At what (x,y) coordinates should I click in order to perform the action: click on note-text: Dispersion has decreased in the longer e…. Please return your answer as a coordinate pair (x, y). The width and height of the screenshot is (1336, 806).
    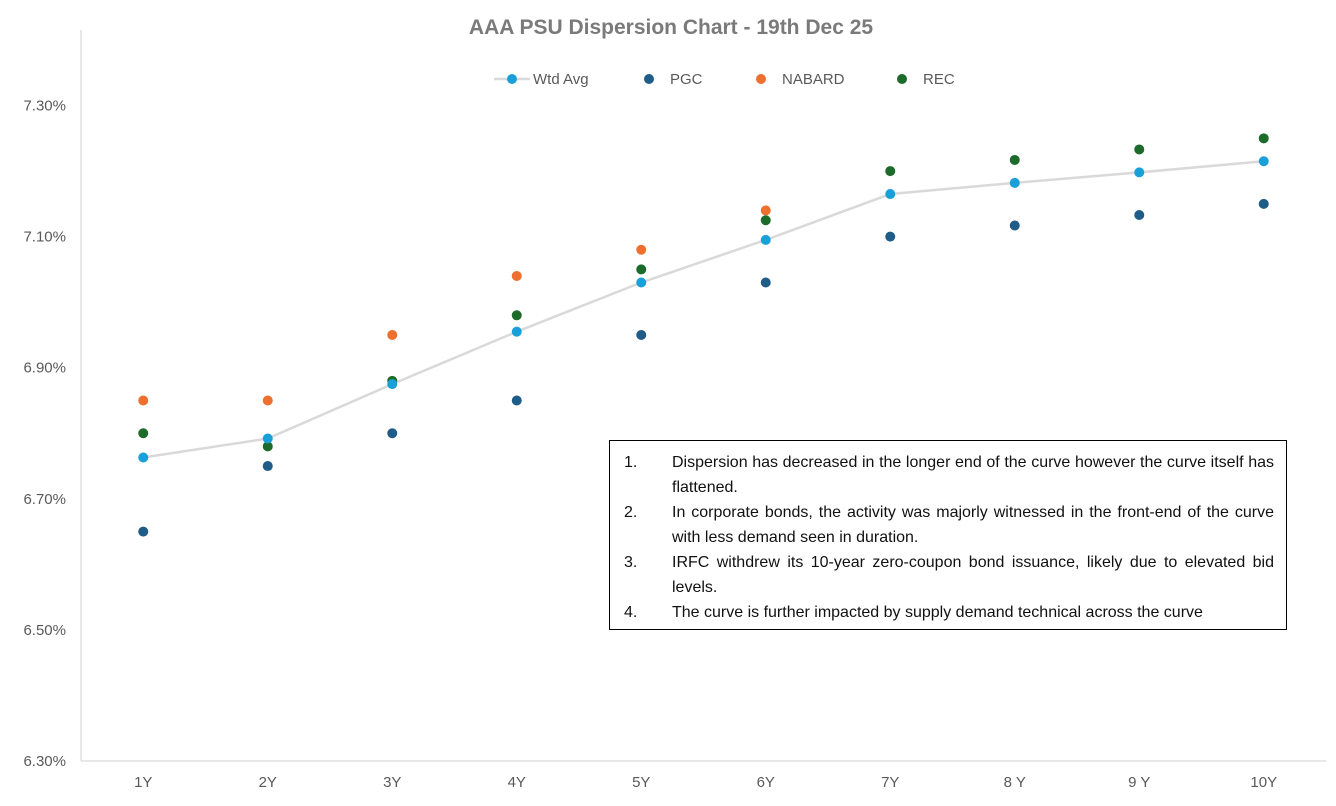
    Looking at the image, I should click on (973, 475).